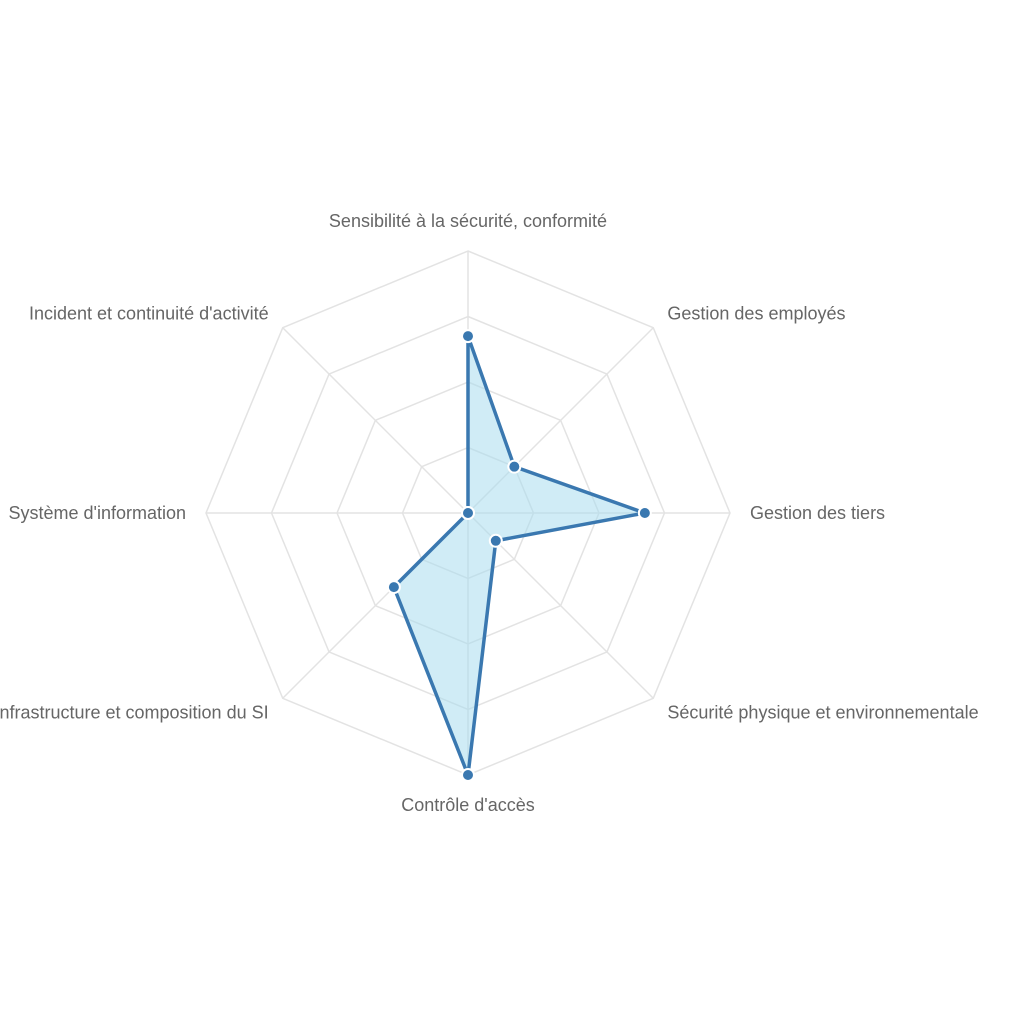  I want to click on axis-label-1: Sensibilité à la sécurité, conformité, so click(468, 221).